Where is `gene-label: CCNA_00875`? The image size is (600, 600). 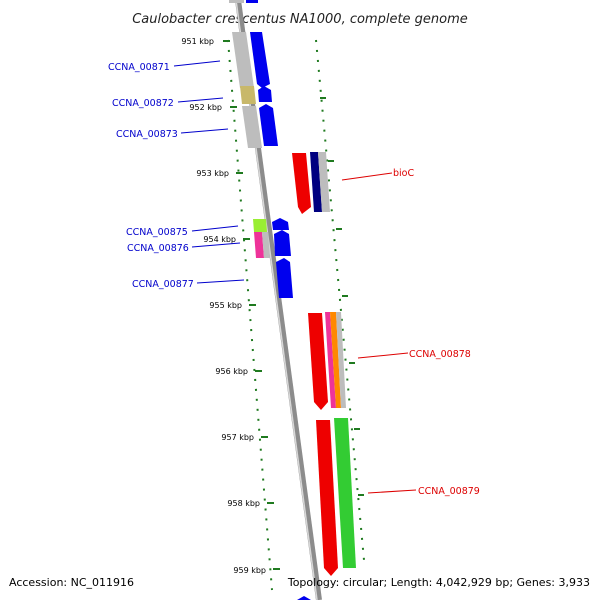
gene-label: CCNA_00875 is located at coordinates (157, 232).